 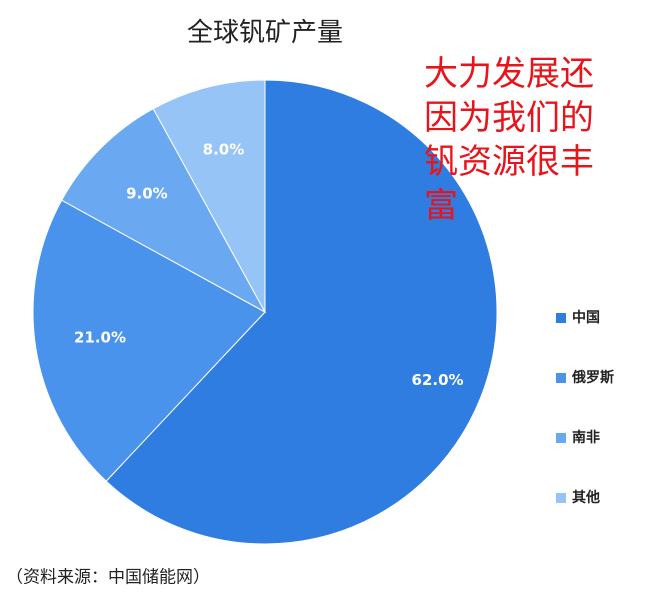 I want to click on chart-title: 全球钒矿产量, so click(x=265, y=33).